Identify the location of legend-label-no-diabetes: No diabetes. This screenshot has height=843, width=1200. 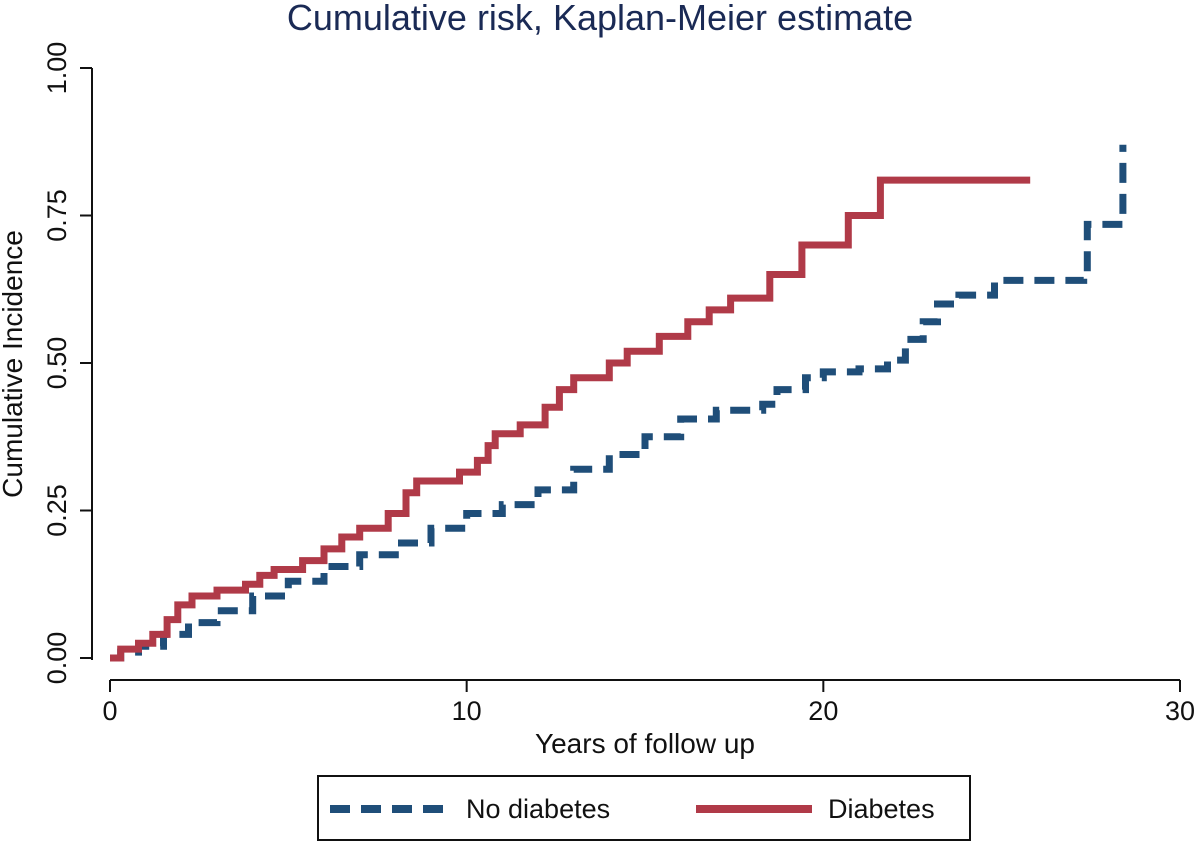
(538, 809).